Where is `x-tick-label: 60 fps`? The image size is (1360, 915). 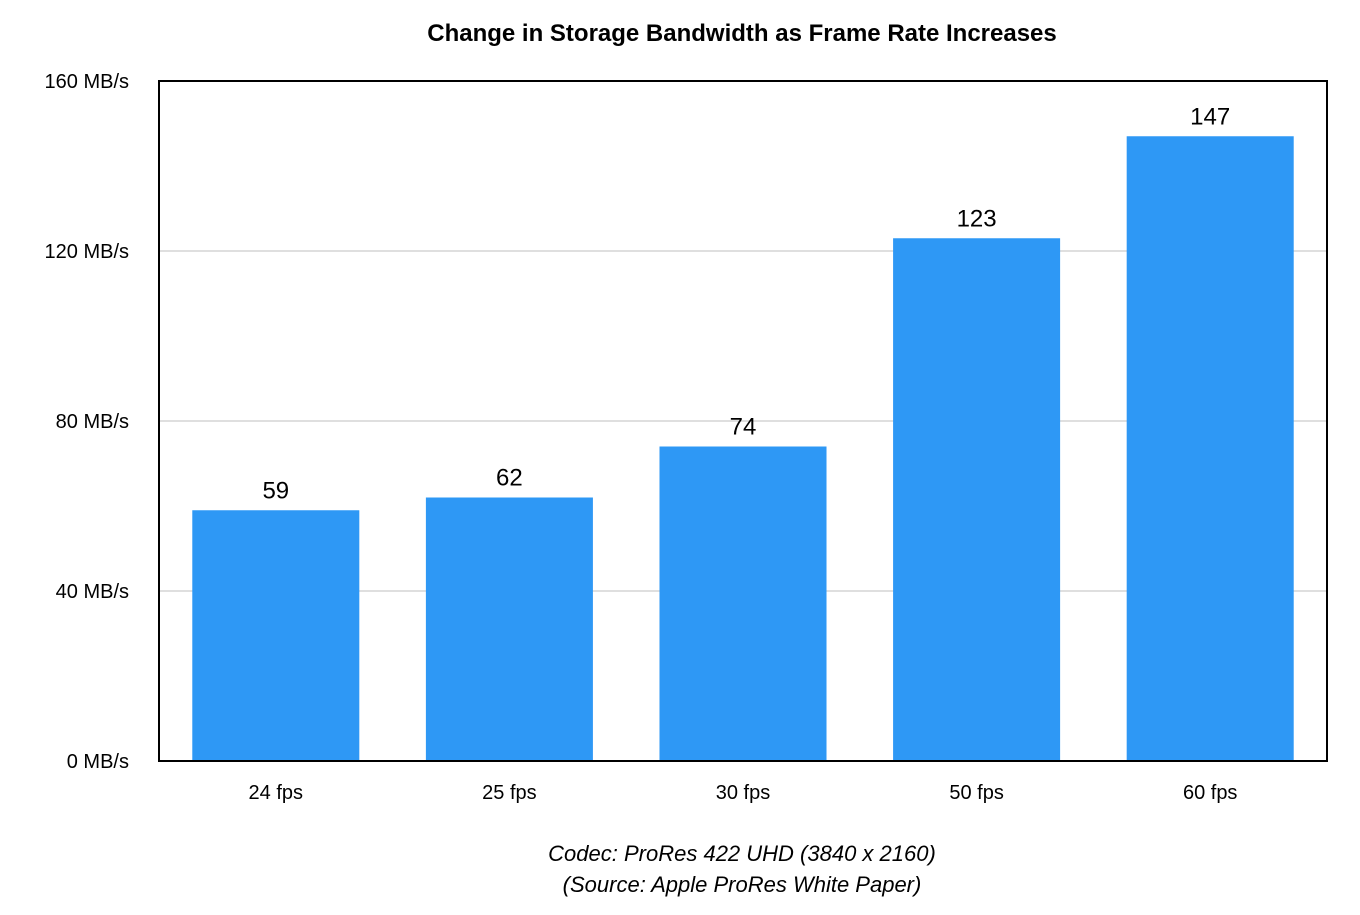
x-tick-label: 60 fps is located at coordinates (1210, 793).